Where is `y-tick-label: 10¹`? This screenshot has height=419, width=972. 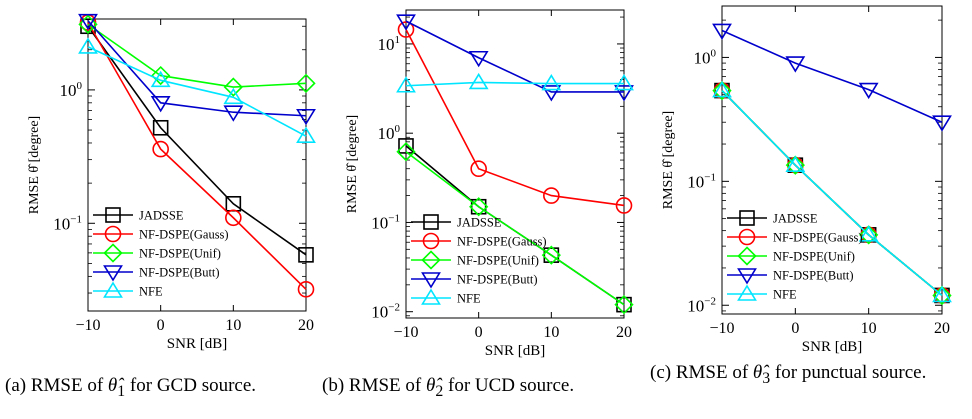 y-tick-label: 10¹ is located at coordinates (389, 44).